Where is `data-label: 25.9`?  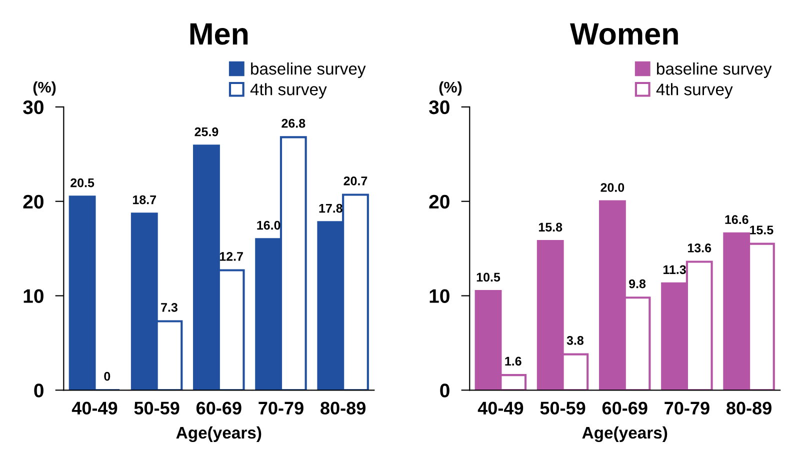 data-label: 25.9 is located at coordinates (206, 131).